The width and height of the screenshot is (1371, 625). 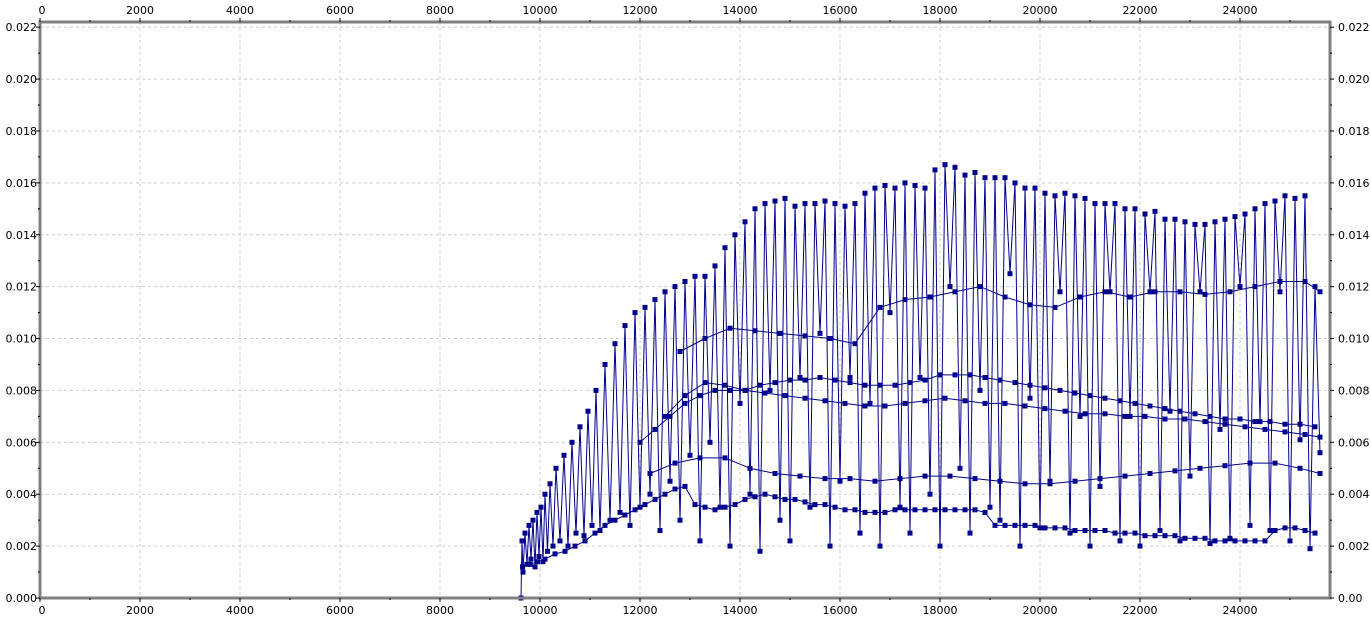 What do you see at coordinates (1040, 610) in the screenshot?
I see `x-tick-label-bottom: 20000` at bounding box center [1040, 610].